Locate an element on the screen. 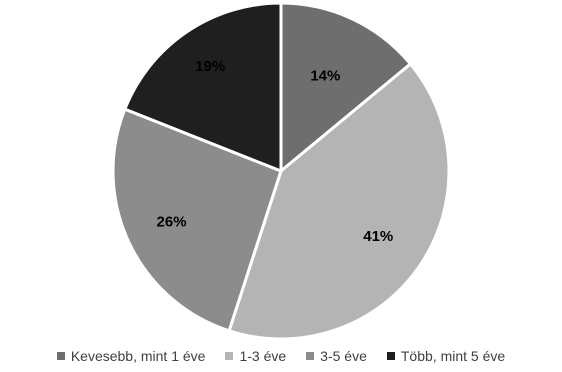  legend-item-kevesebb: Kevesebb, mint 1 éve is located at coordinates (131, 356).